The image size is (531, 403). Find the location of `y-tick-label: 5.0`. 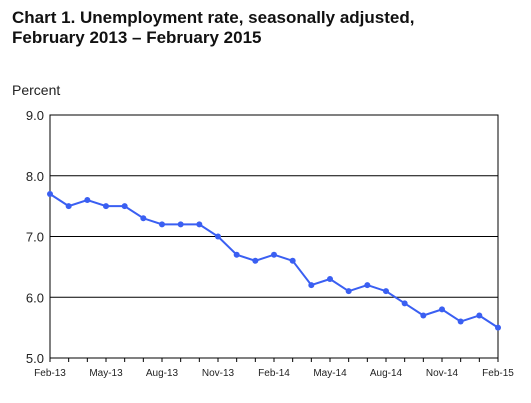

y-tick-label: 5.0 is located at coordinates (35, 358).